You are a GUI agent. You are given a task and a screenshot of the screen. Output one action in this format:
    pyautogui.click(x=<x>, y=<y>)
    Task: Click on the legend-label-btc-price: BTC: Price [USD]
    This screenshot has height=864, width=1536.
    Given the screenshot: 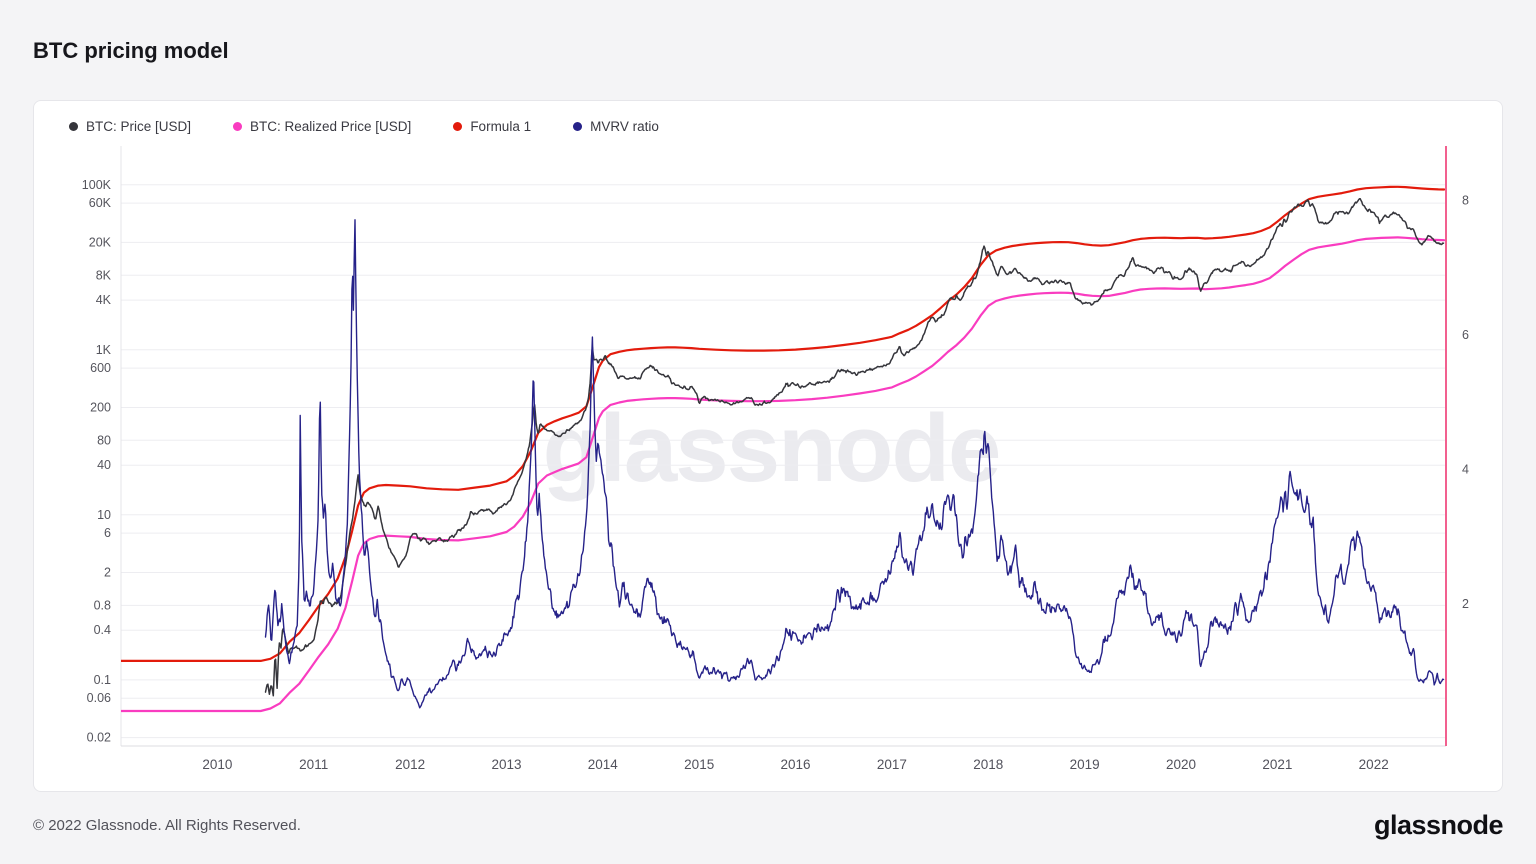 What is the action you would take?
    pyautogui.click(x=139, y=126)
    